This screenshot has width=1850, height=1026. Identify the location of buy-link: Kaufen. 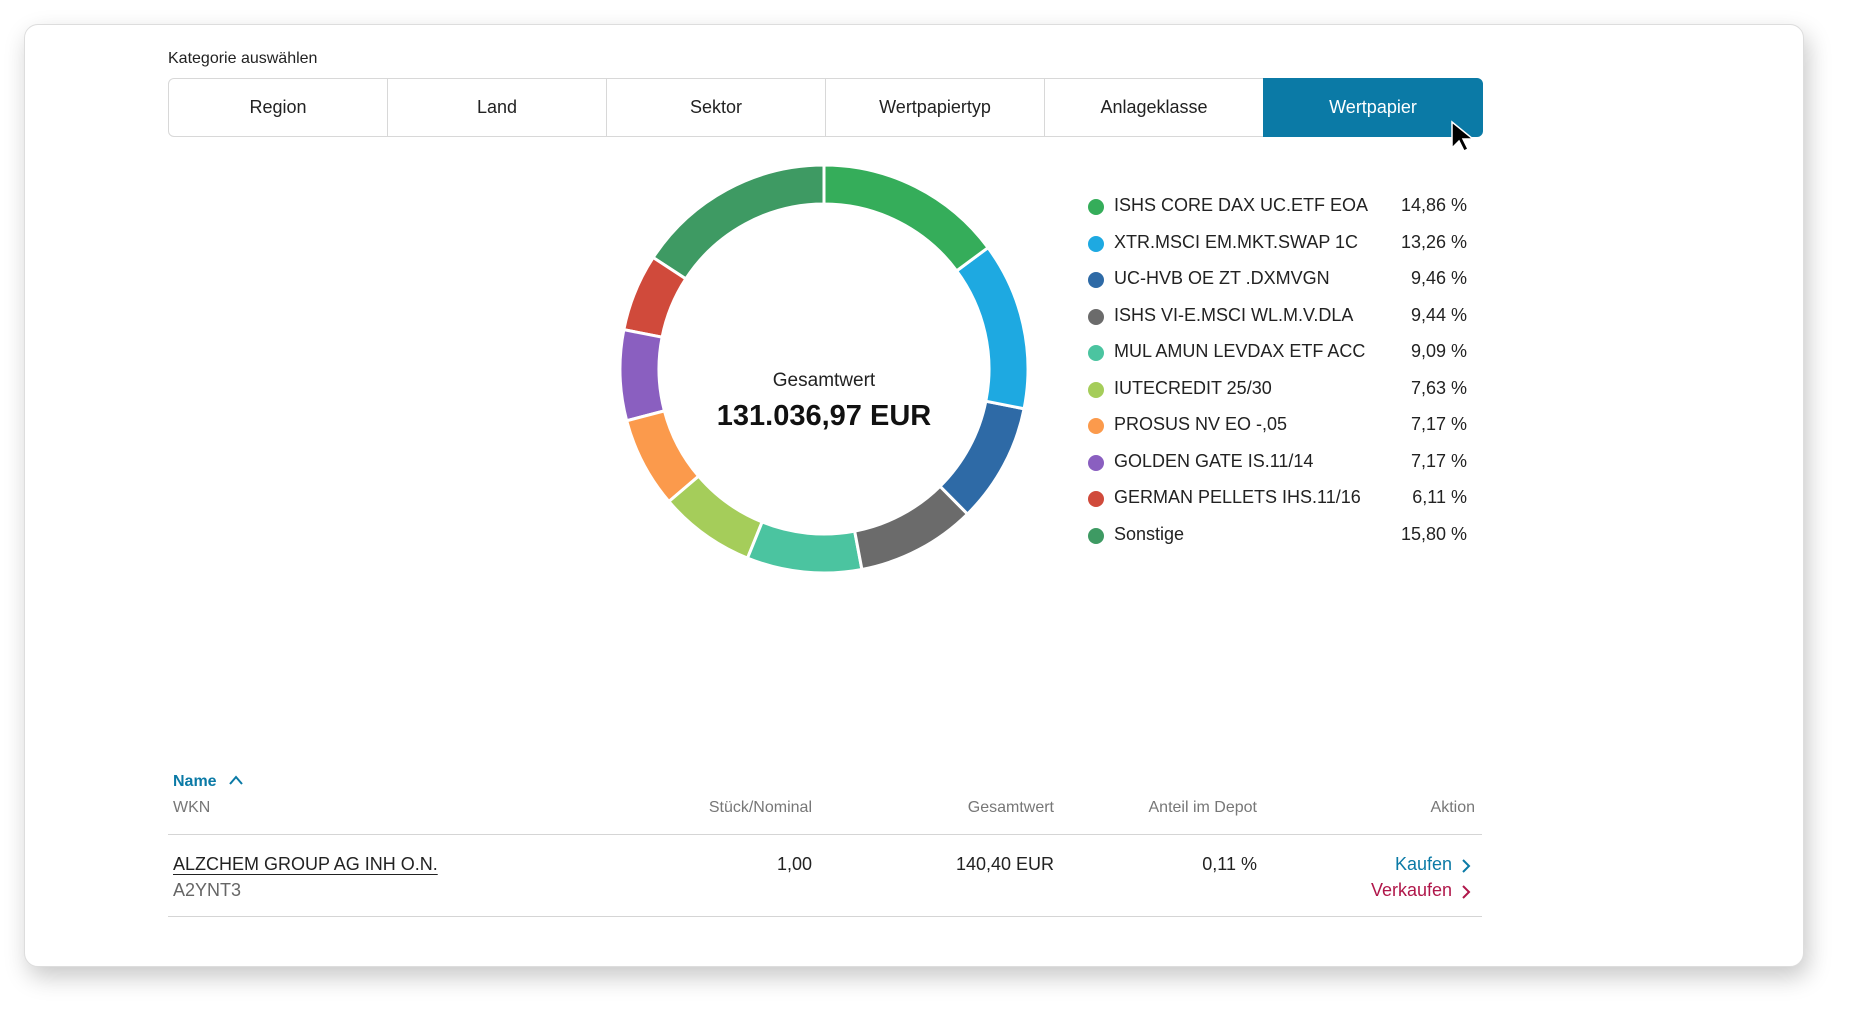
(1423, 864).